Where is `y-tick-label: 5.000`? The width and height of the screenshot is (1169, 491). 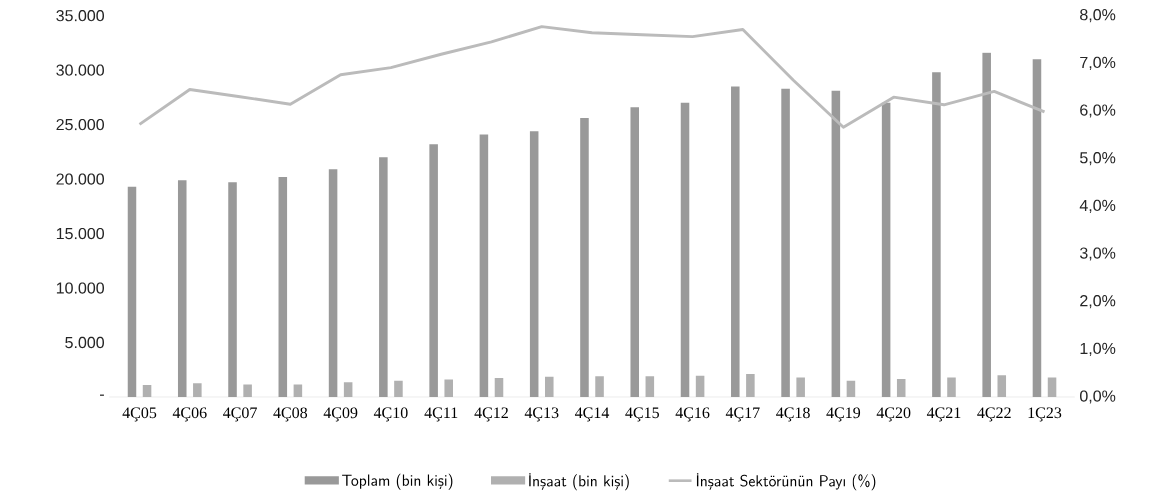 y-tick-label: 5.000 is located at coordinates (85, 342).